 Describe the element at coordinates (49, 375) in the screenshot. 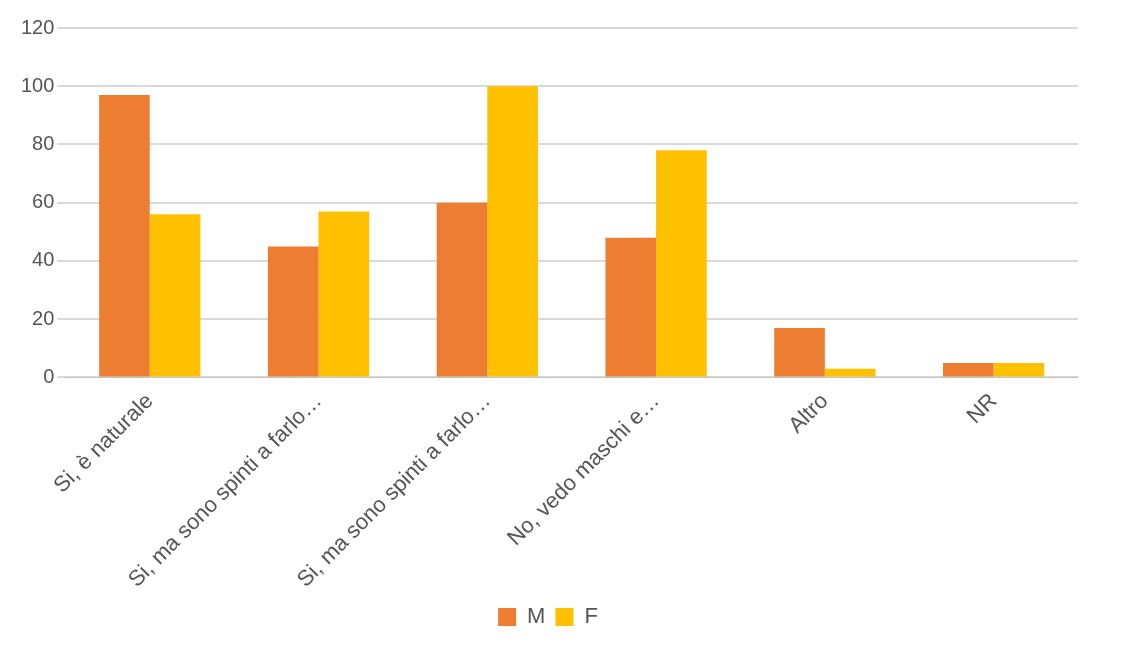

I see `y-tick-label: 0` at that location.